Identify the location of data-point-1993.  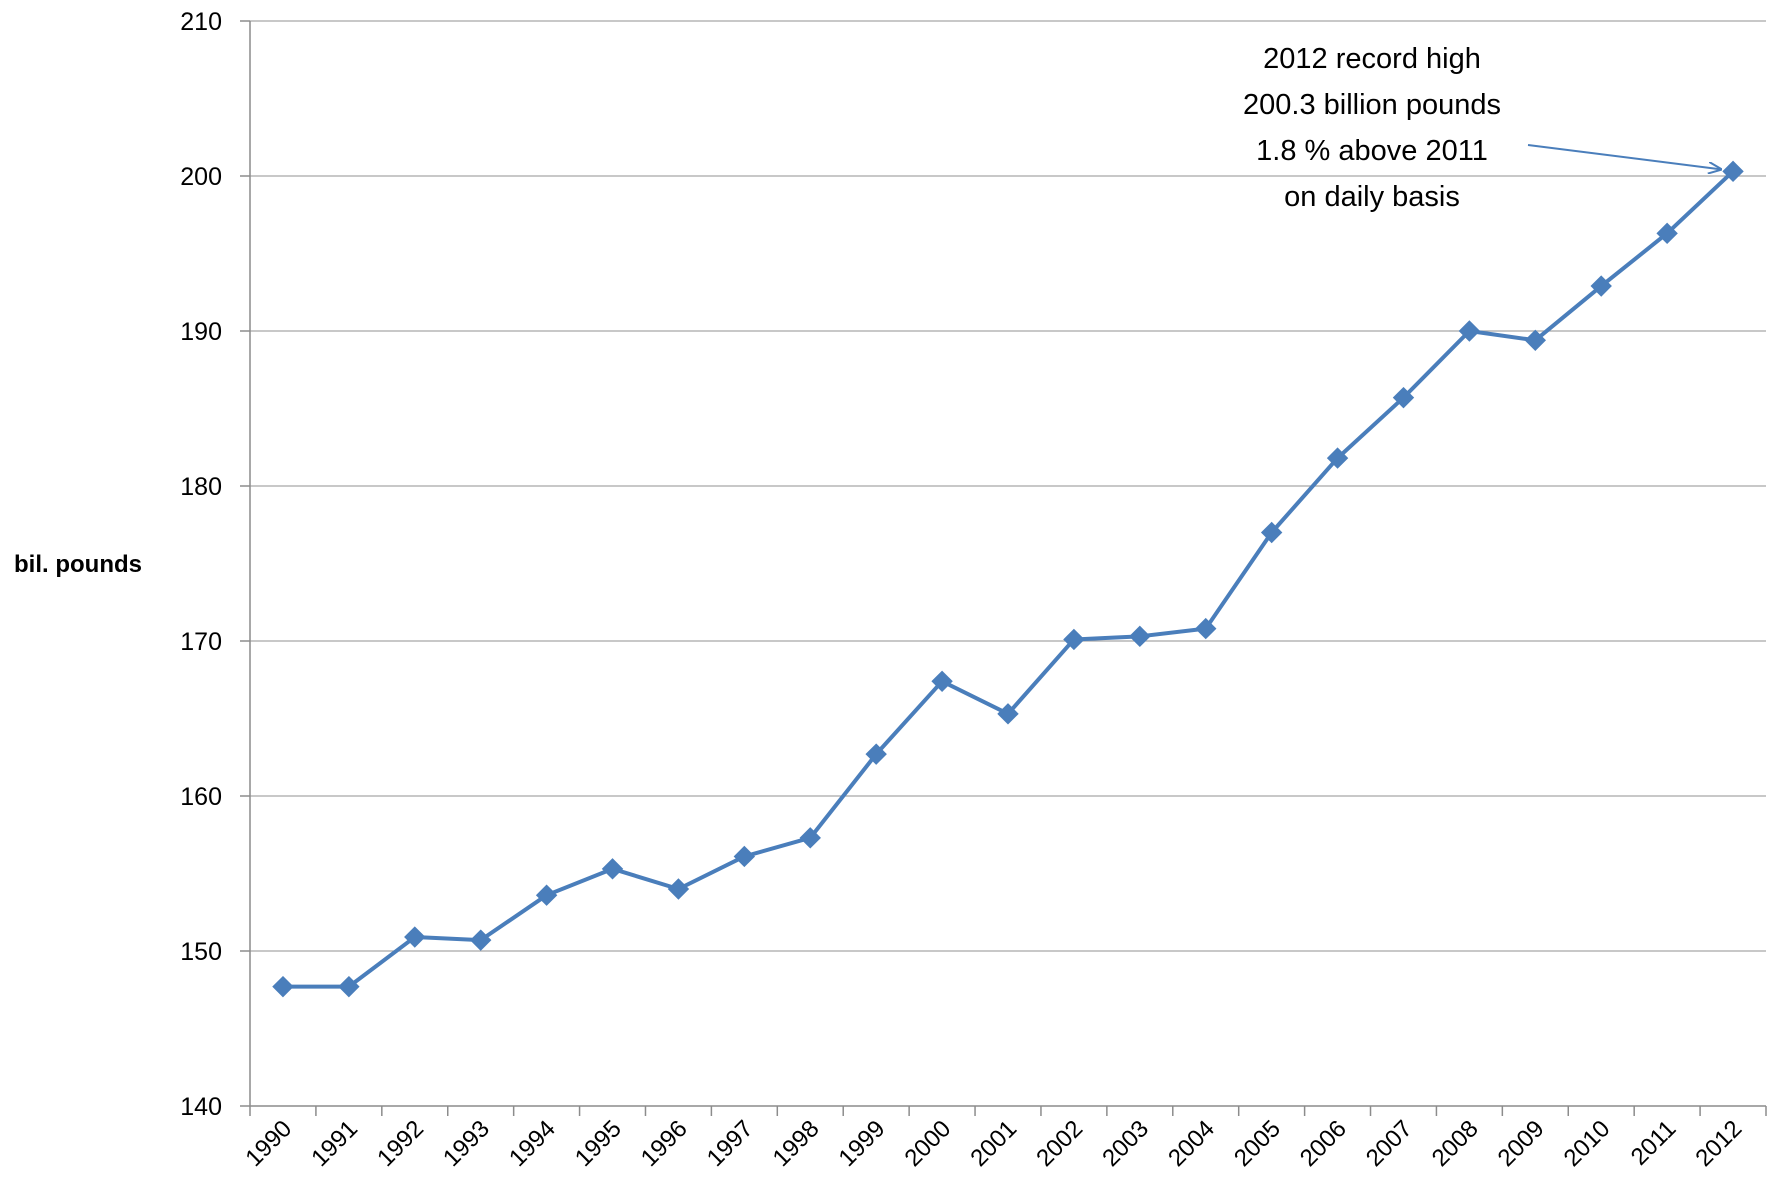
(480, 940).